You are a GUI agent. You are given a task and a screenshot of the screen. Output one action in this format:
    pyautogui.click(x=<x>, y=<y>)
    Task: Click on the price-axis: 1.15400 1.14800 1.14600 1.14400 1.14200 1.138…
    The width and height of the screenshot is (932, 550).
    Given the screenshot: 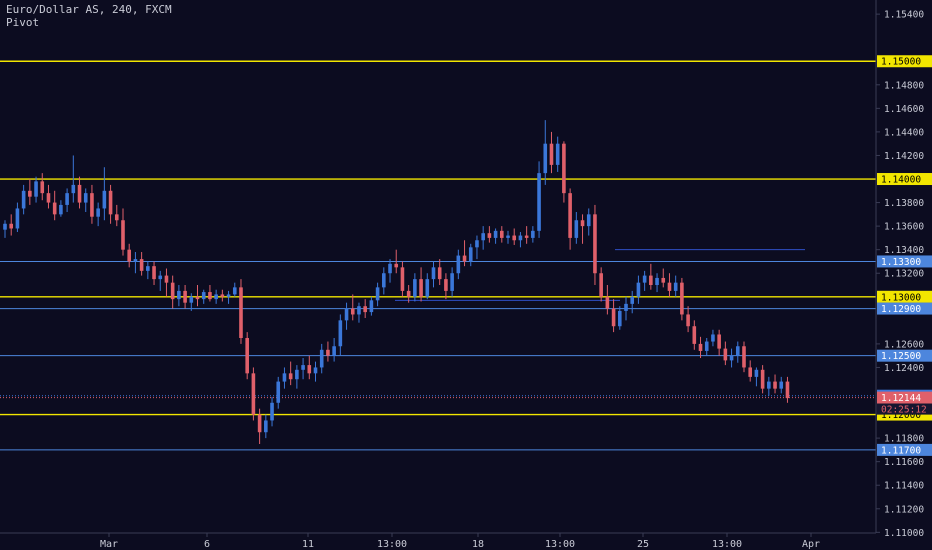 What is the action you would take?
    pyautogui.click(x=900, y=274)
    